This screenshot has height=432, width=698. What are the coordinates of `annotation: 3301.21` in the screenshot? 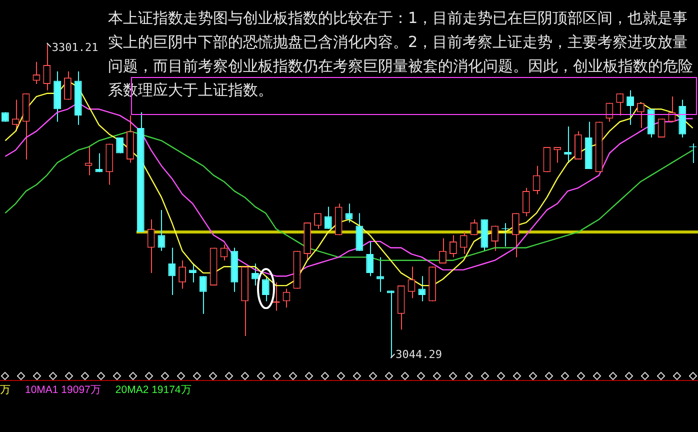 It's located at (75, 47).